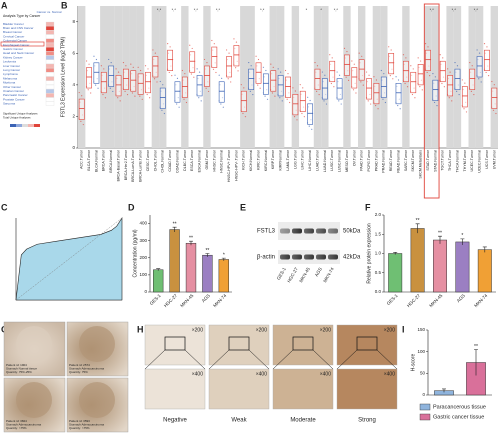  Describe the element at coordinates (273, 159) in the screenshot. I see `x-tick-label: KIRP.Tumor` at that location.